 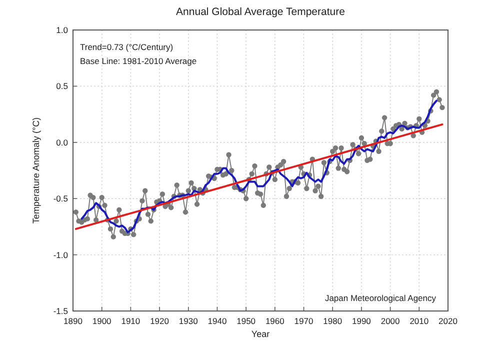 What do you see at coordinates (160, 321) in the screenshot?
I see `x-tick-label: 1920` at bounding box center [160, 321].